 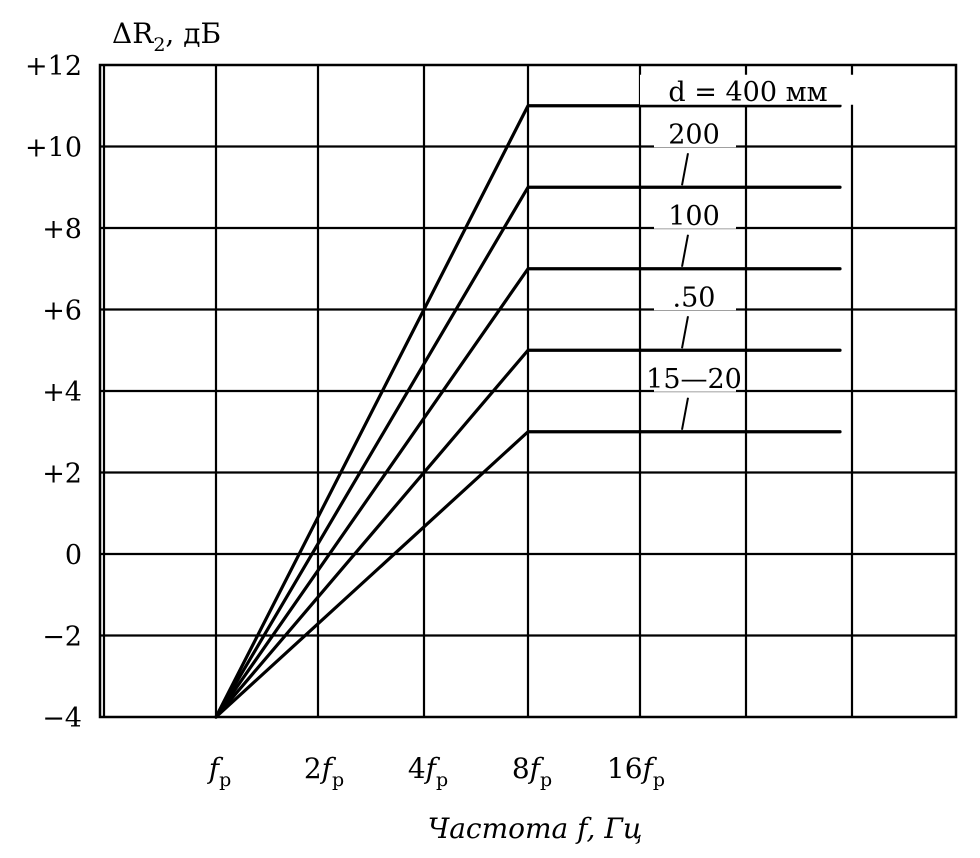 I want to click on y-tick-label: −4, so click(x=62, y=718).